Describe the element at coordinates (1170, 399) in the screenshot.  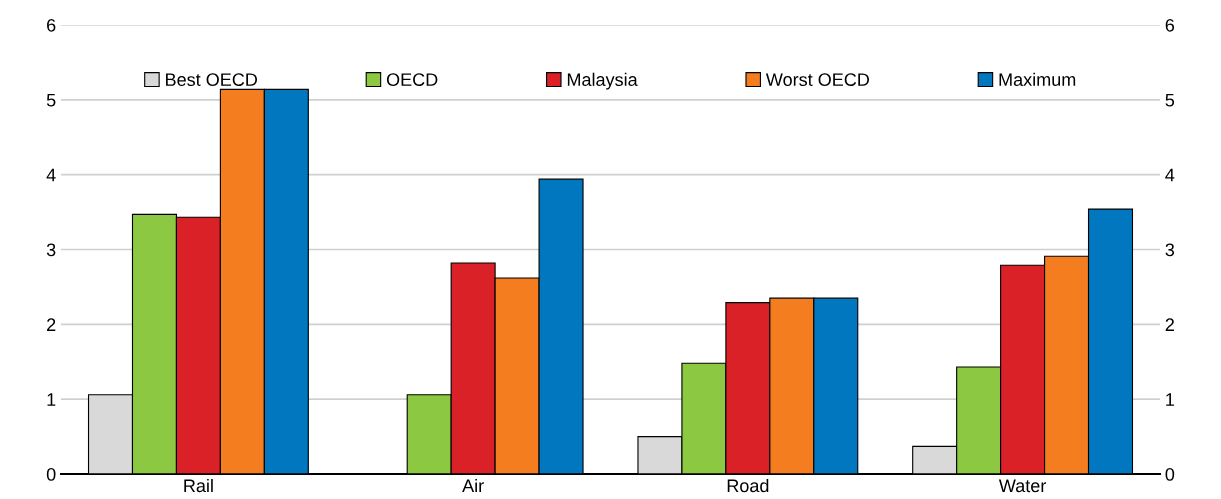
I see `y2-tick-label: 1` at that location.